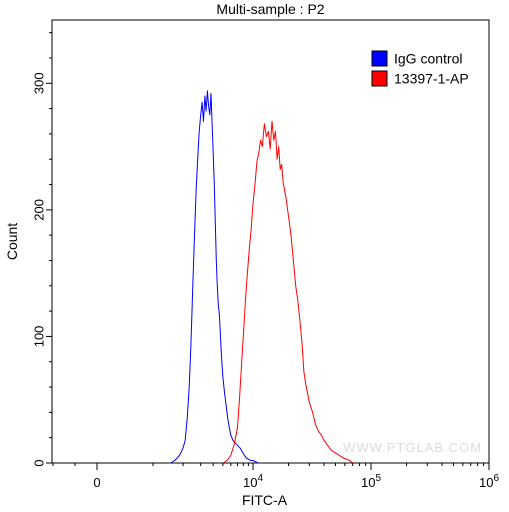  I want to click on x-tick-label: 10⁵, so click(371, 481).